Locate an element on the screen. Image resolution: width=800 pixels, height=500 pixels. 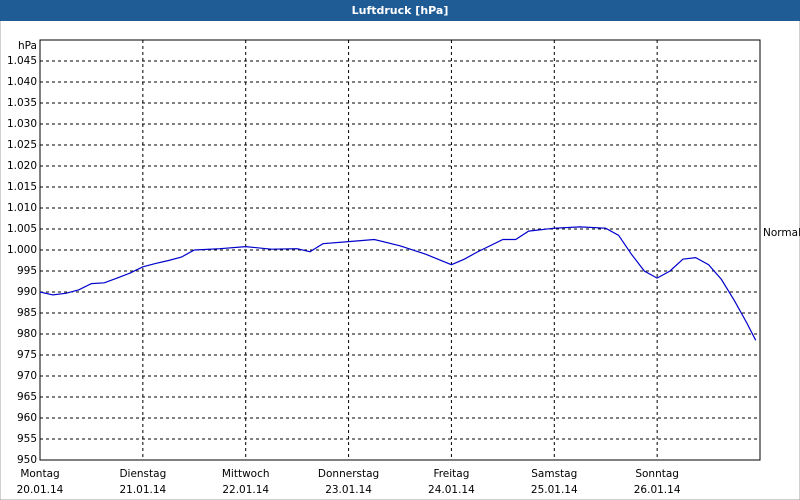
x-tick-date: 22.01.14 is located at coordinates (245, 490).